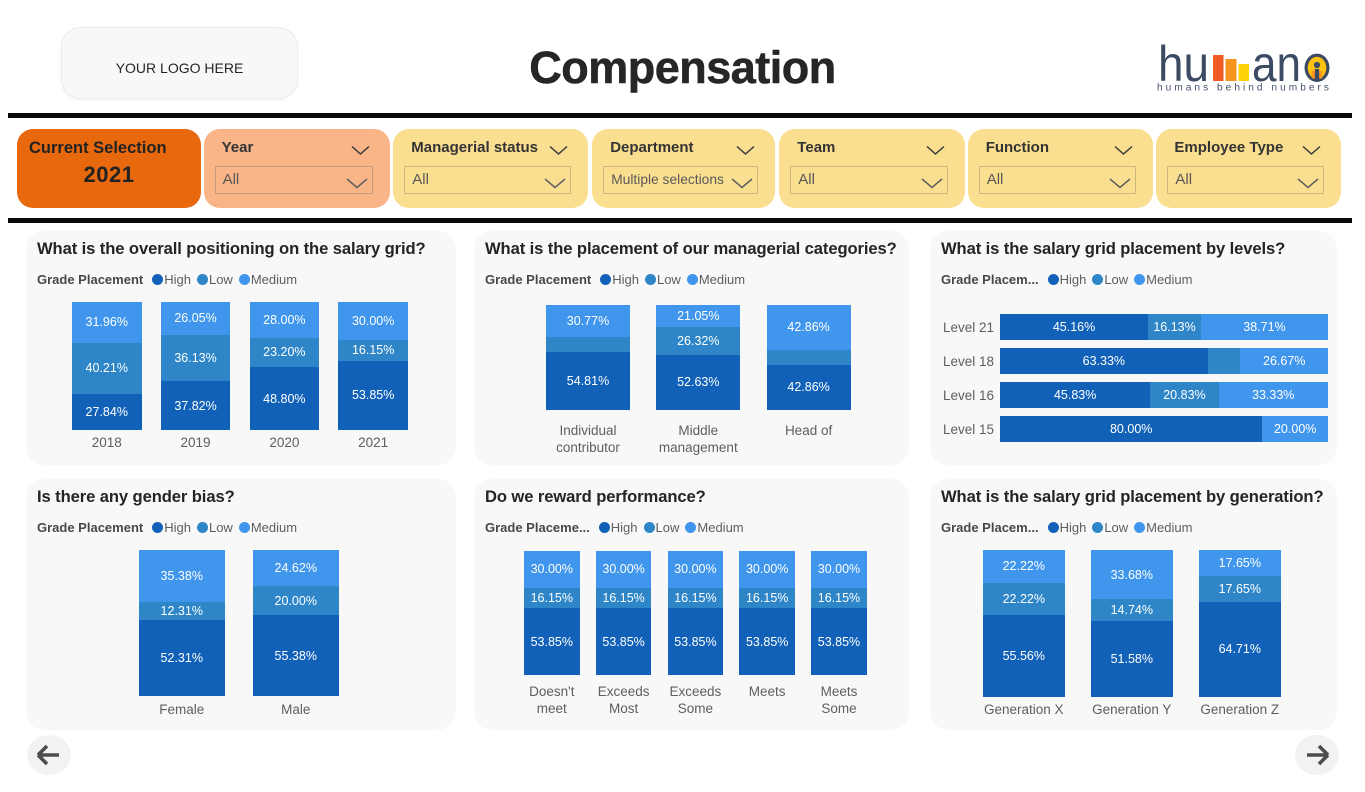 The width and height of the screenshot is (1365, 792). Describe the element at coordinates (1276, 65) in the screenshot. I see `svg-text: an` at that location.